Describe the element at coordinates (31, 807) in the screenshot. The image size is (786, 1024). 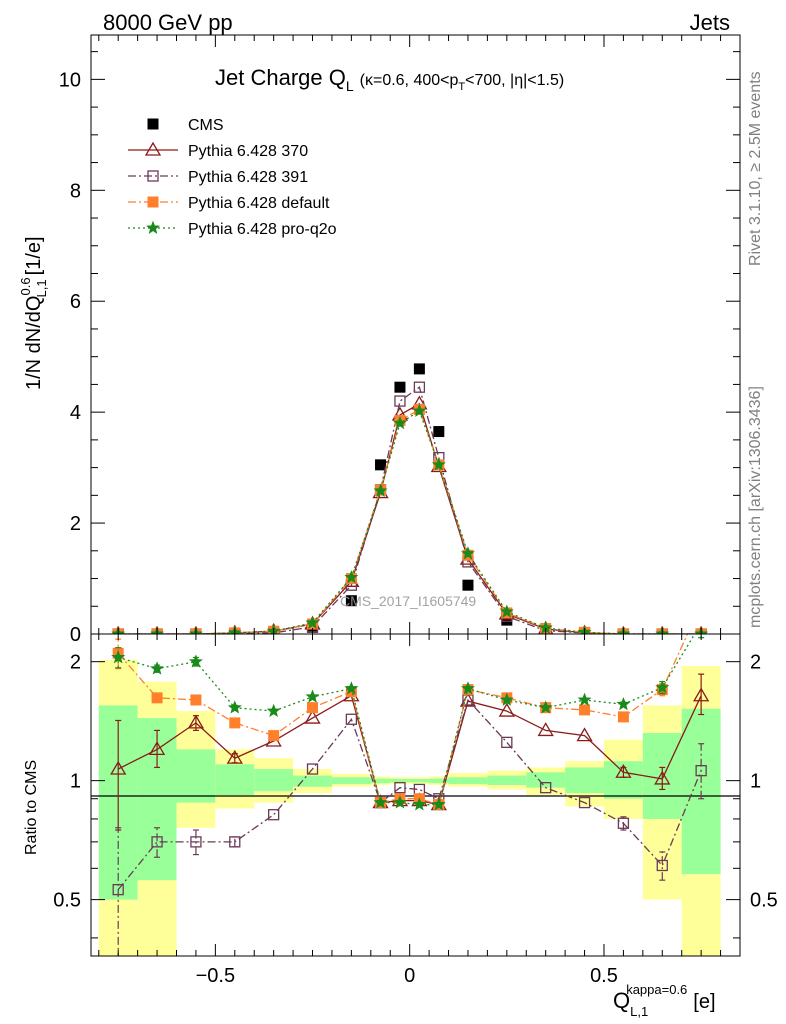
I see `ratio-y-axis-label: Ratio to CMS` at that location.